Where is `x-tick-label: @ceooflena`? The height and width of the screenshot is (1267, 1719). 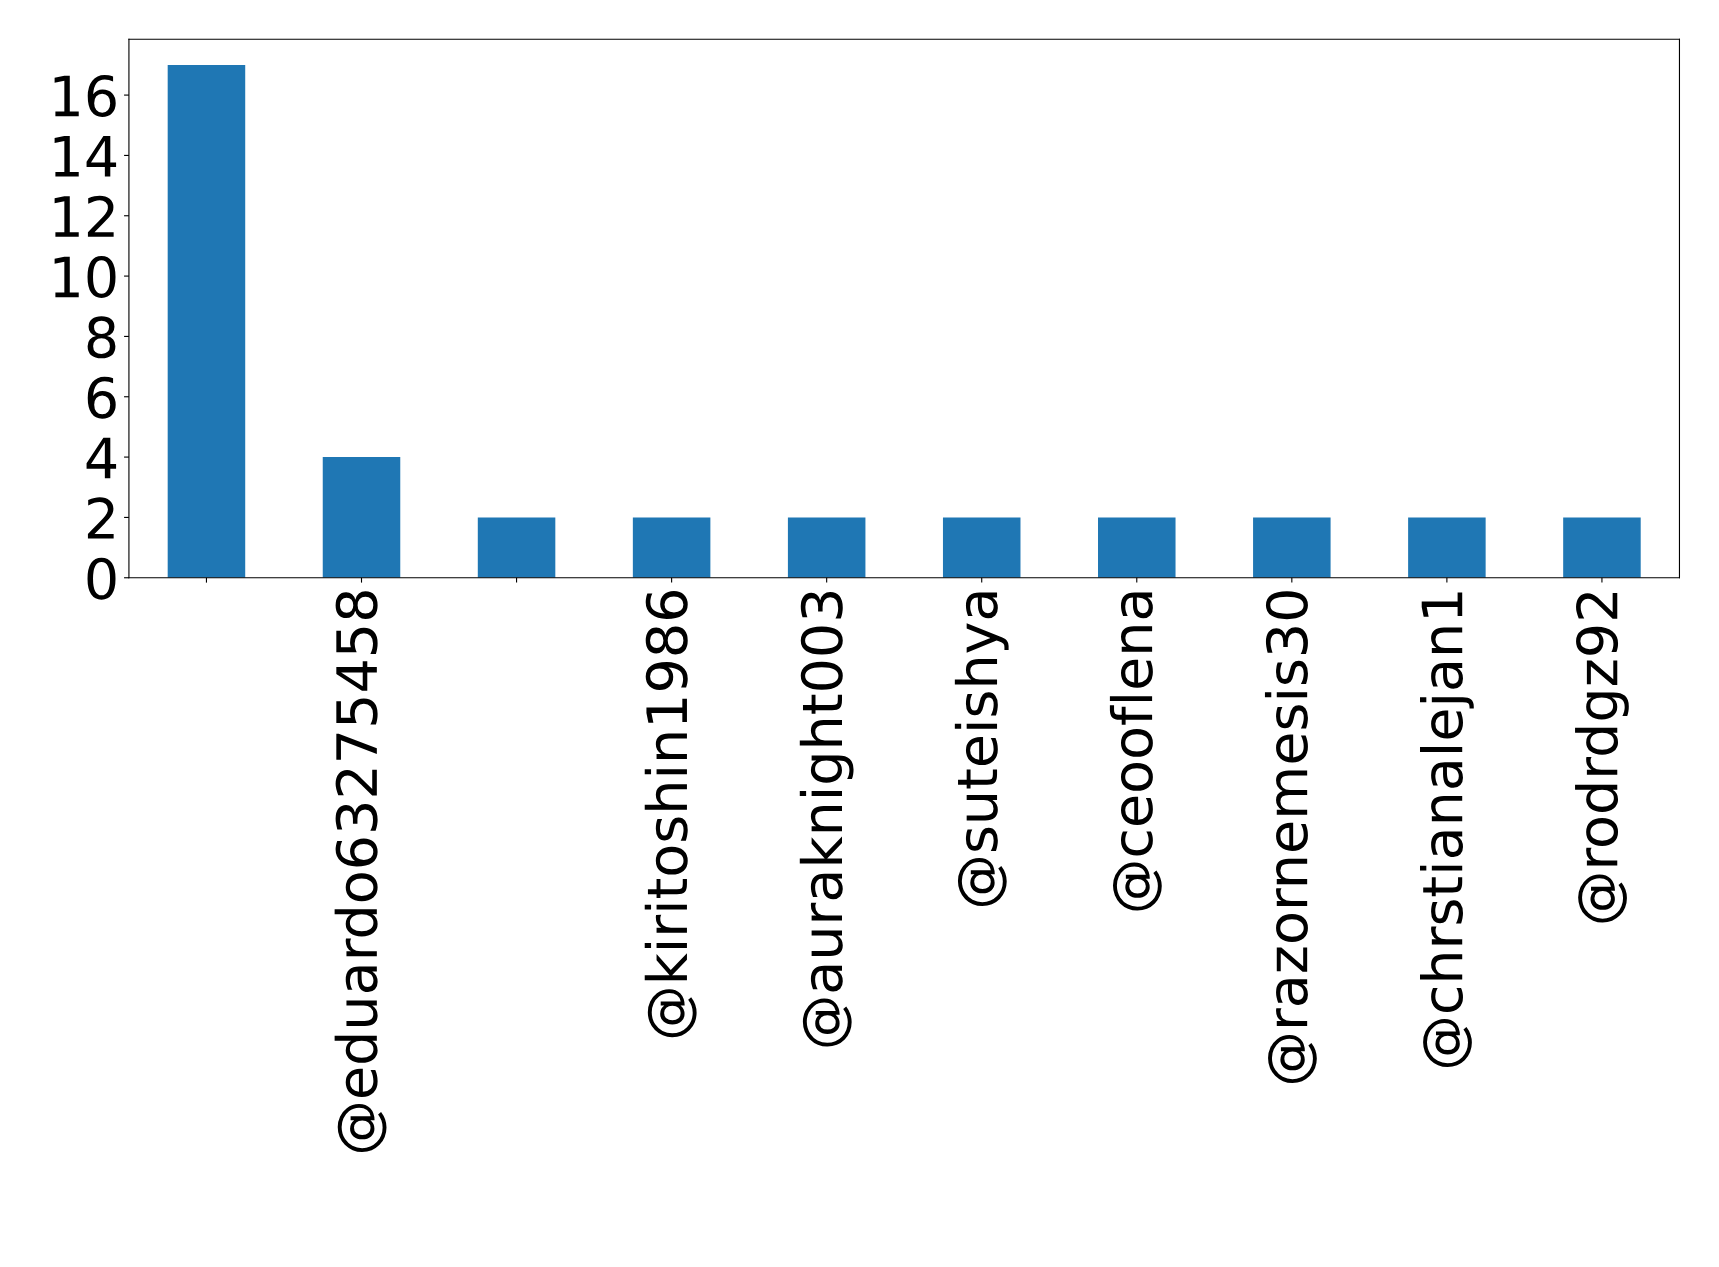 x-tick-label: @ceooflena is located at coordinates (1135, 751).